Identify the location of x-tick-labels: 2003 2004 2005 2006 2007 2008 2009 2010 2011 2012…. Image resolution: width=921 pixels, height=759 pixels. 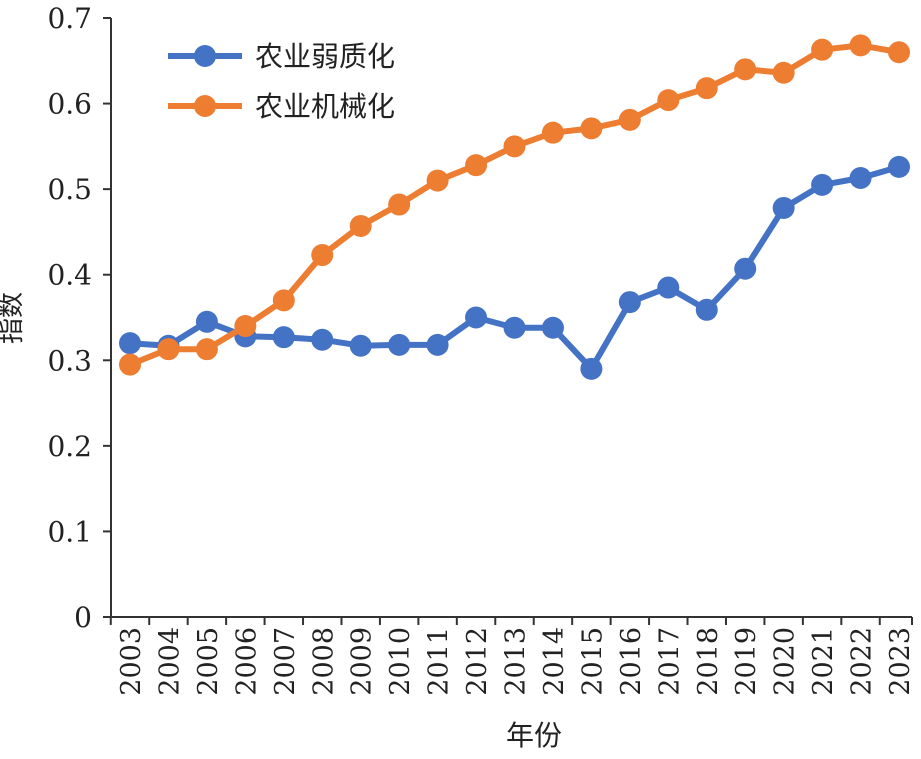
(516, 661).